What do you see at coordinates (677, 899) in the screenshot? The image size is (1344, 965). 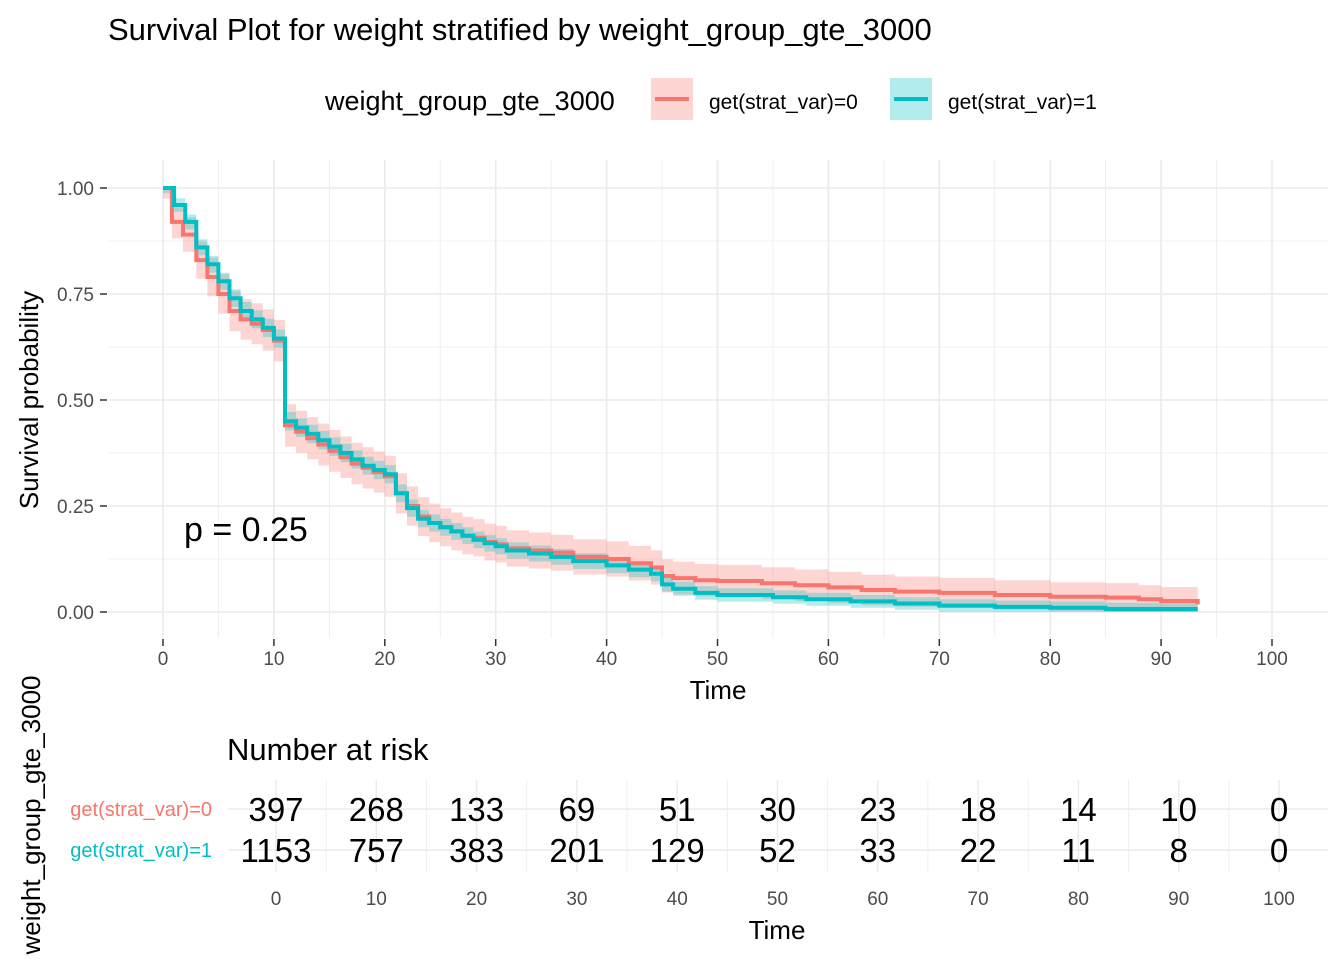 I see `risk-x-tick-label: 40` at bounding box center [677, 899].